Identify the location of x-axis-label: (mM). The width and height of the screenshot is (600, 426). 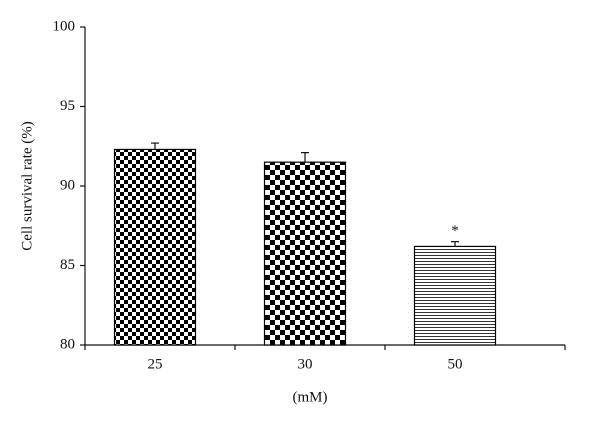
(310, 397).